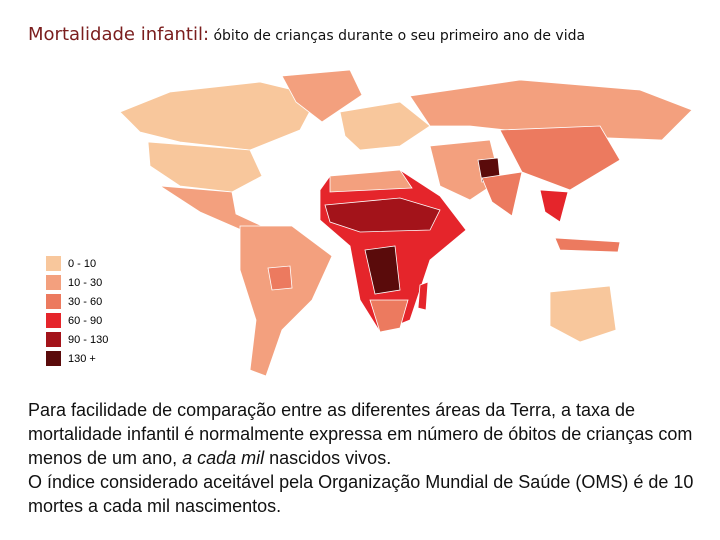  Describe the element at coordinates (423, 296) in the screenshot. I see `madagascar` at that location.